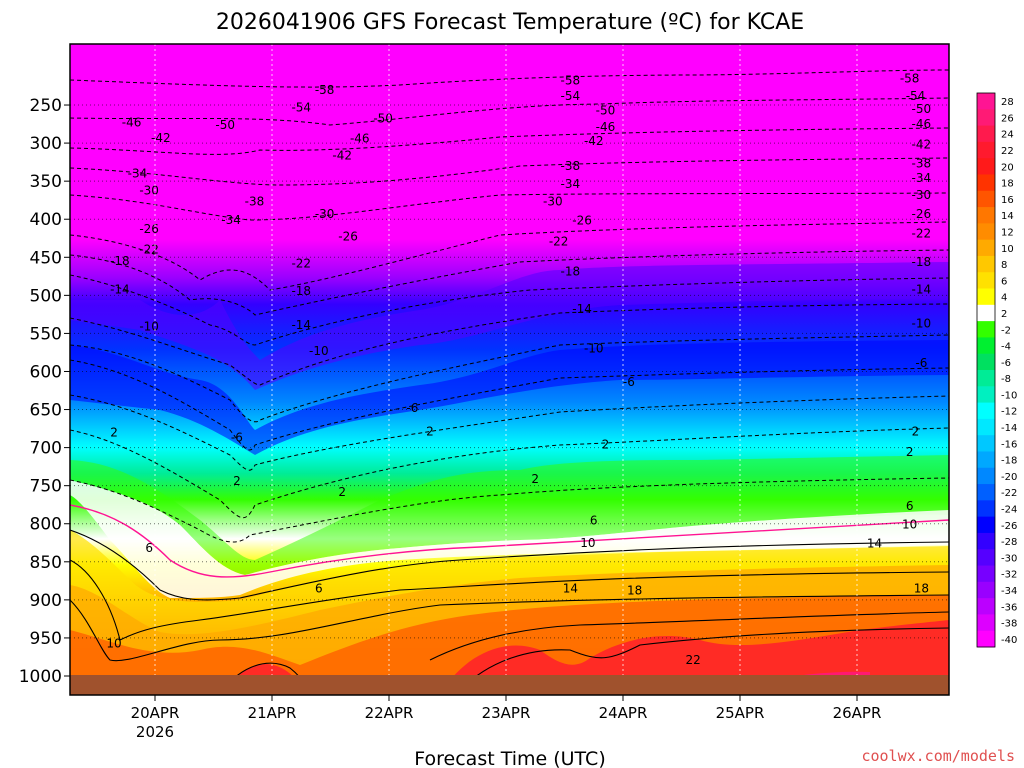 The image size is (1024, 768). I want to click on y-tick-label: 500, so click(46, 296).